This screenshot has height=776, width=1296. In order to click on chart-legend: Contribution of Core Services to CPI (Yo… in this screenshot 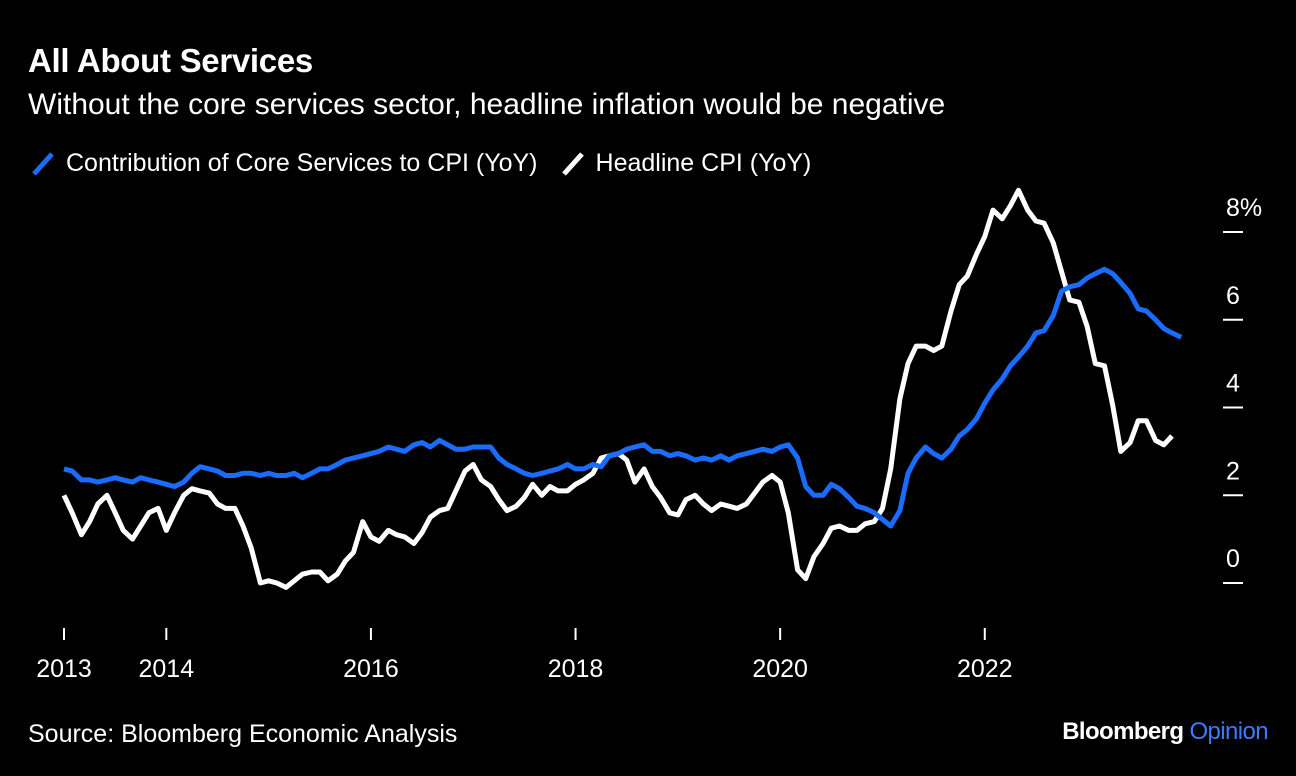, I will do `click(431, 163)`.